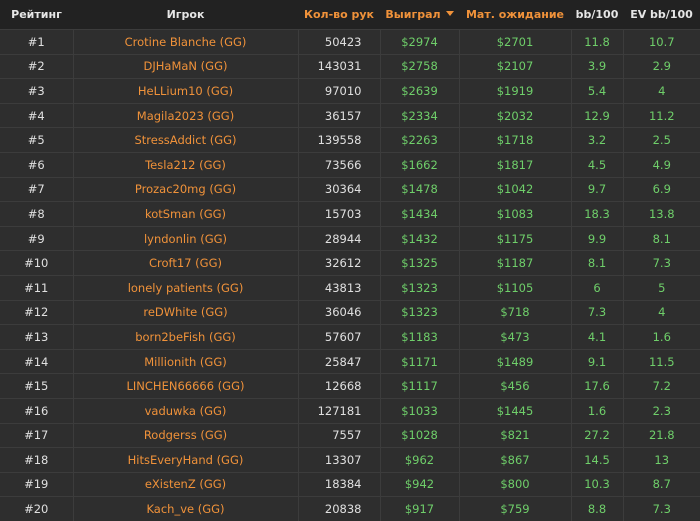  Describe the element at coordinates (661, 460) in the screenshot. I see `ev-bb100-cell: 13` at that location.